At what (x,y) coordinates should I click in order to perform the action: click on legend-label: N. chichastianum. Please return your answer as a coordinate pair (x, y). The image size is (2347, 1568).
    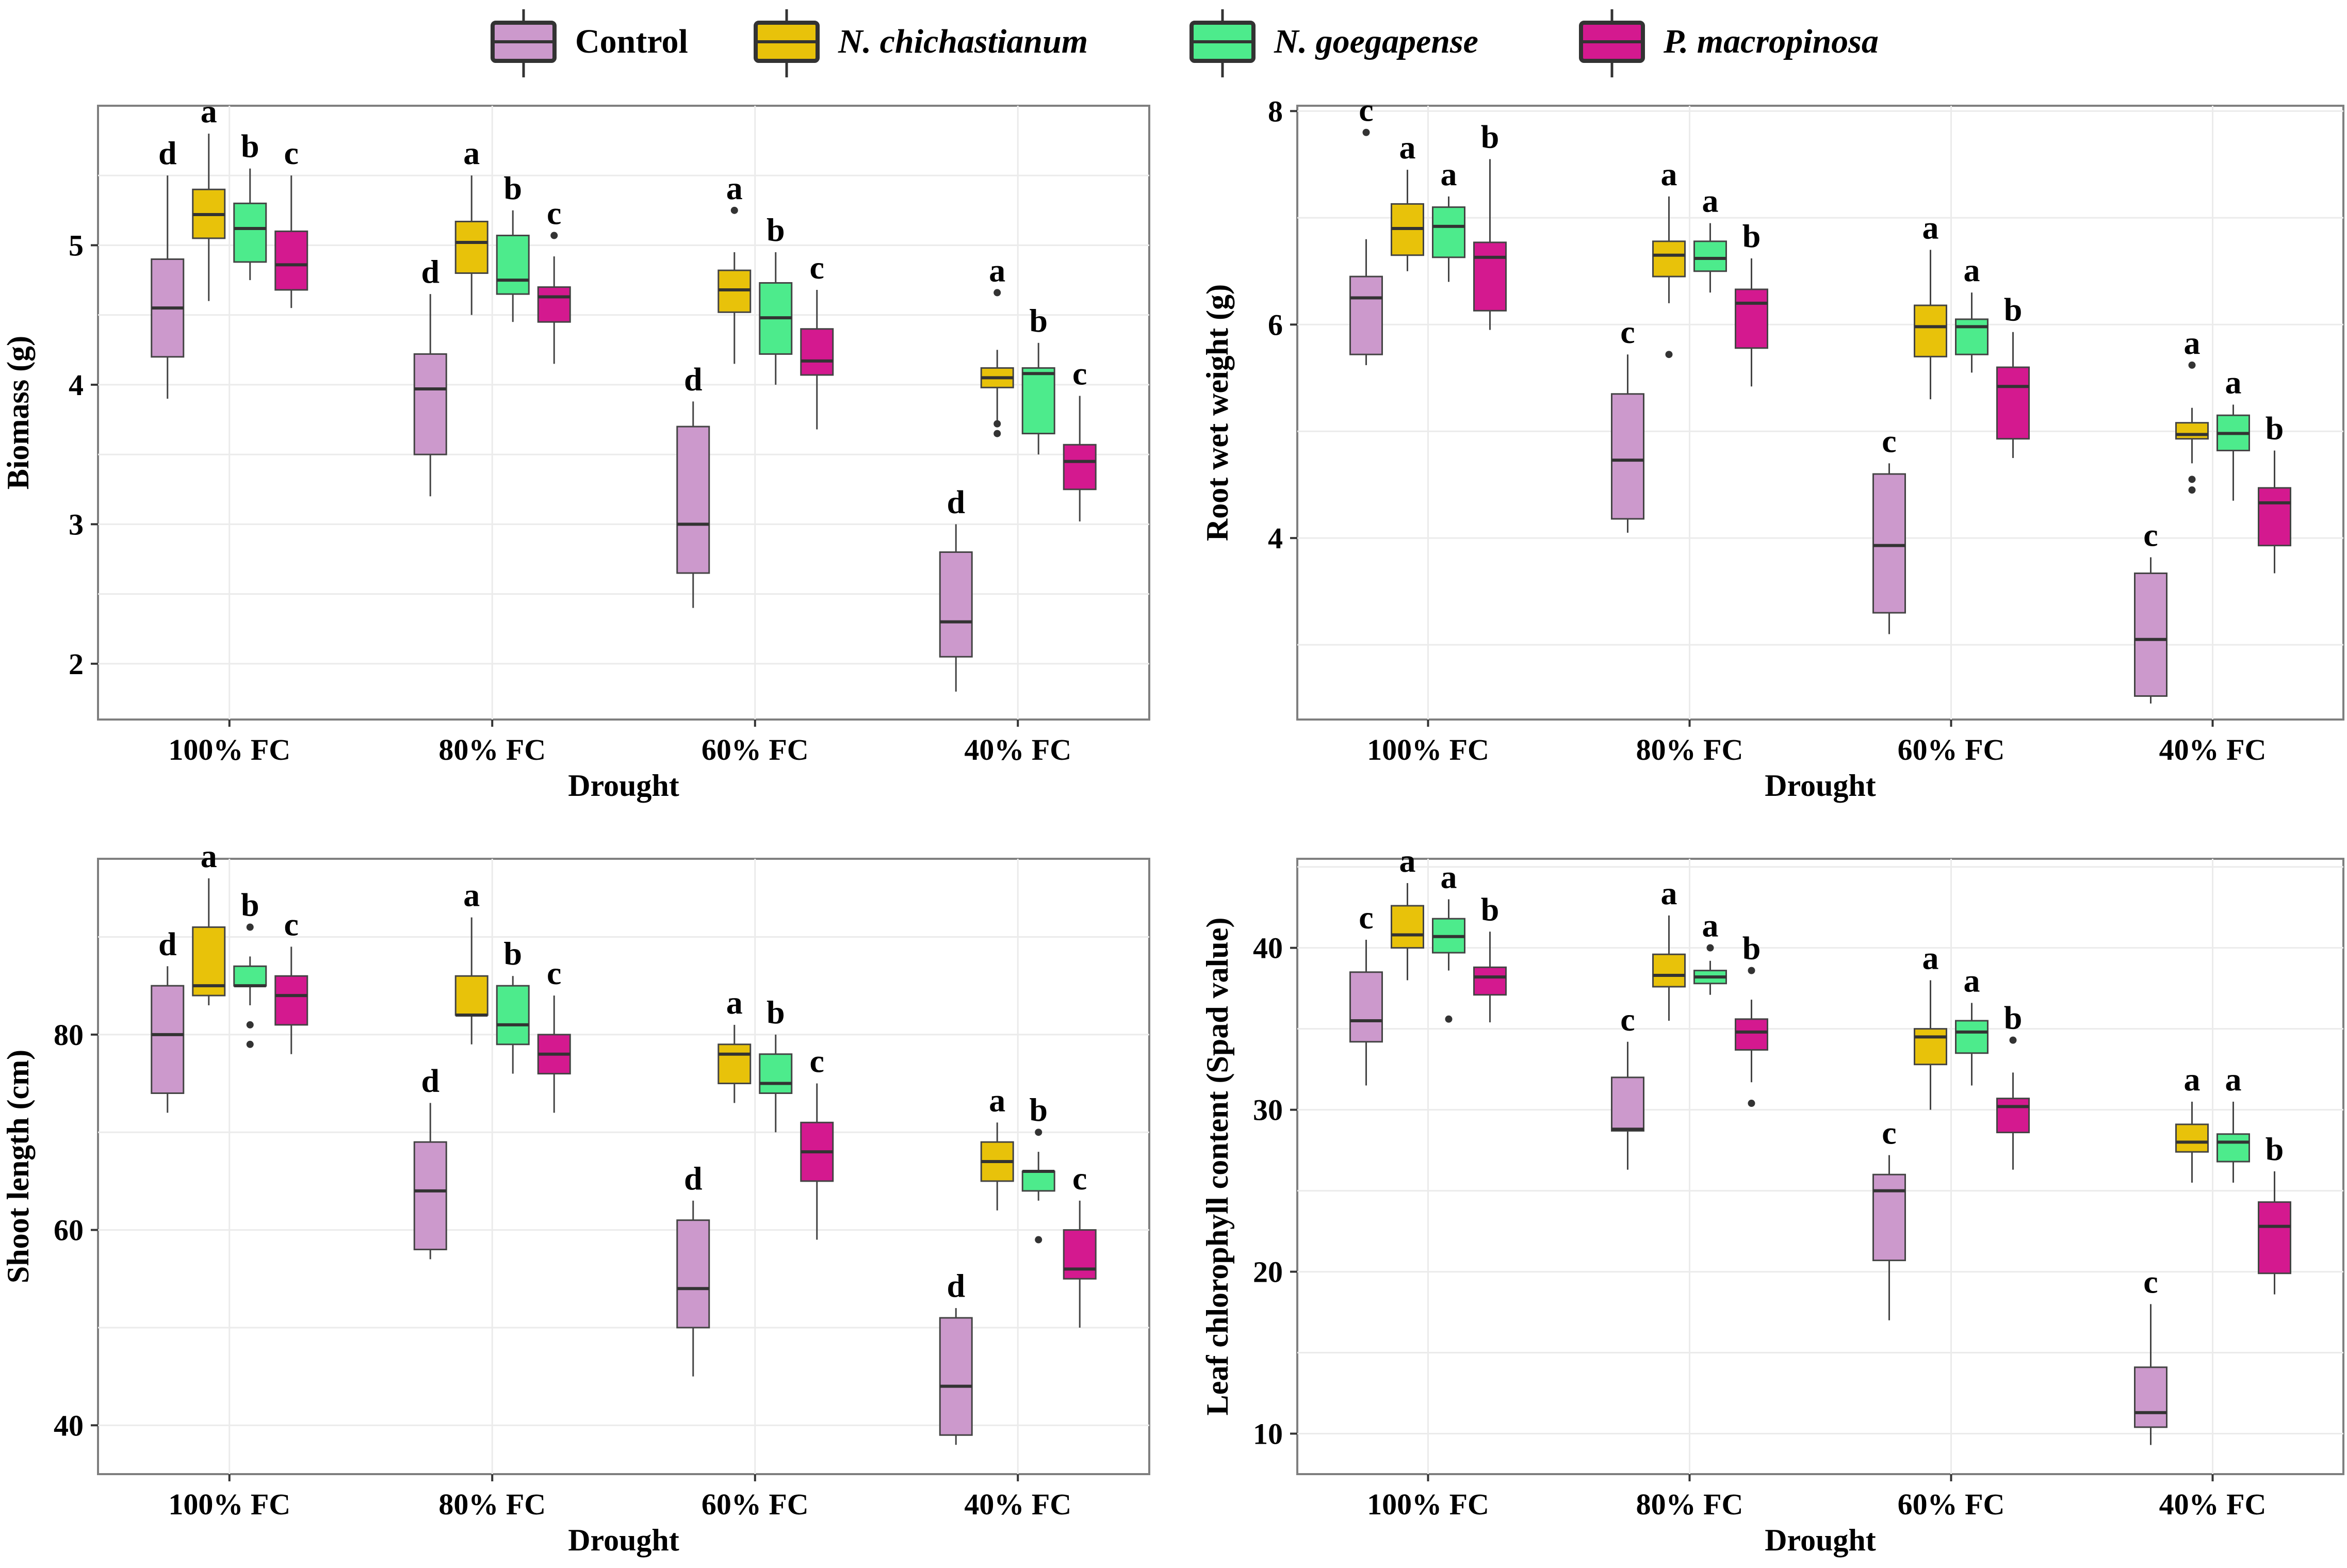
    Looking at the image, I should click on (963, 41).